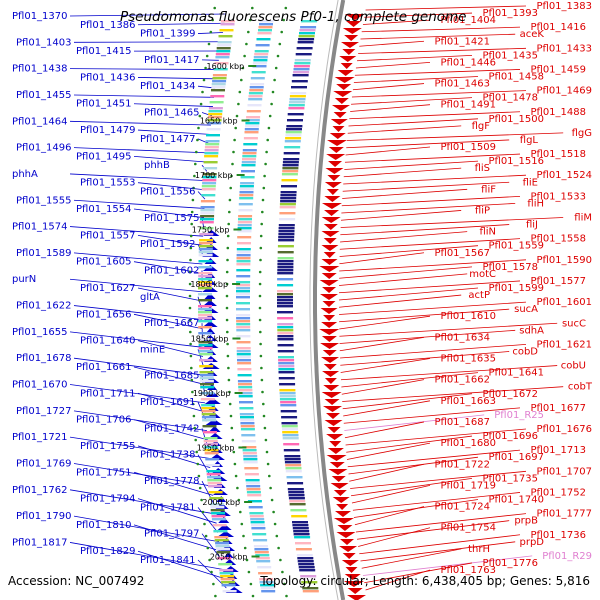  What do you see at coordinates (40, 121) in the screenshot?
I see `left-gene-label: Pfl01_1464` at bounding box center [40, 121].